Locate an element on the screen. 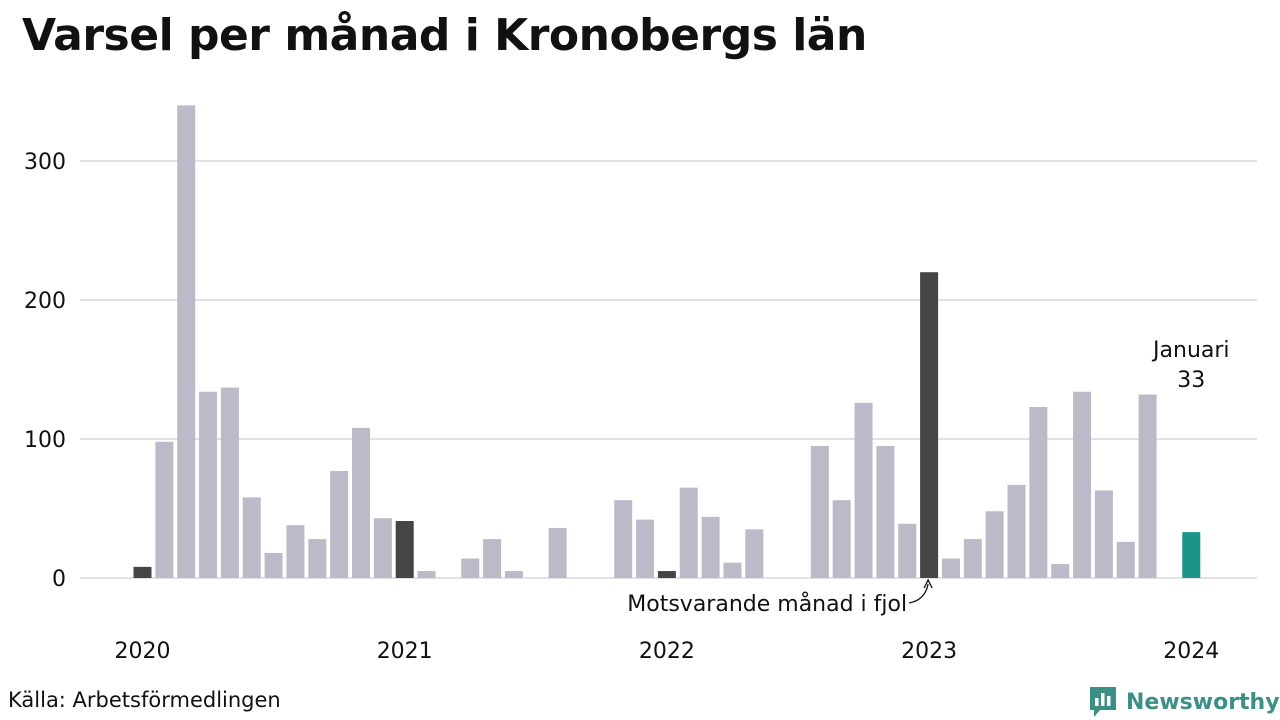 This screenshot has height=720, width=1280. y-tick-label: 0 is located at coordinates (59, 579).